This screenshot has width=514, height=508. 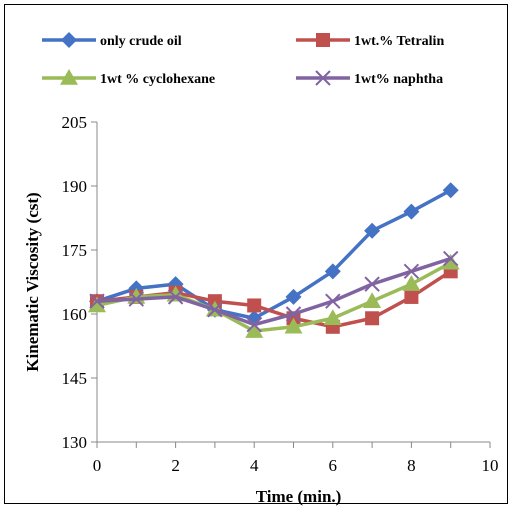 I want to click on y-axis-title: Kinematic Viscosity (cst), so click(x=32, y=281).